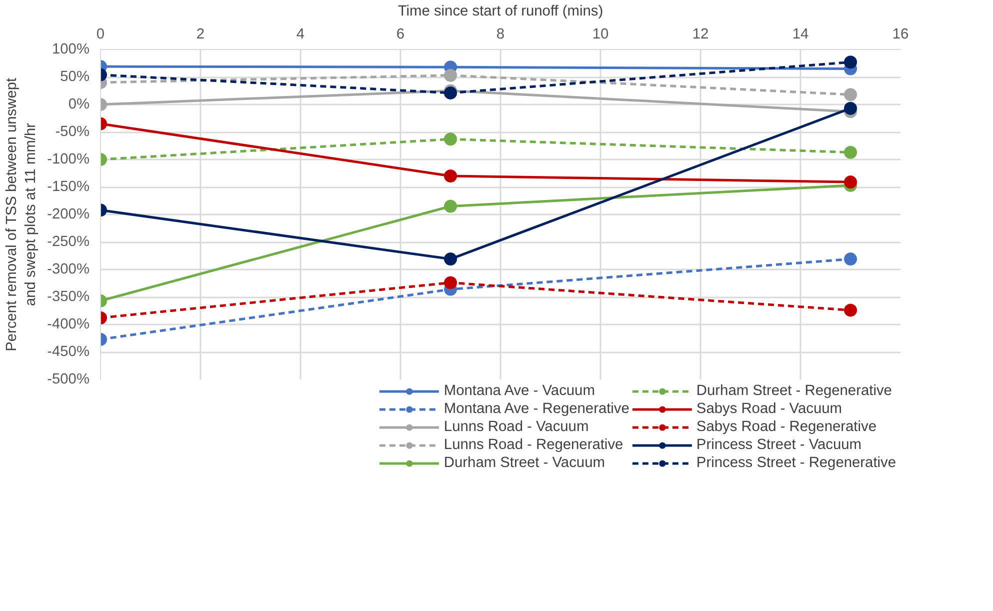  What do you see at coordinates (769, 409) in the screenshot?
I see `legend-label: Sabys Road - Vacuum` at bounding box center [769, 409].